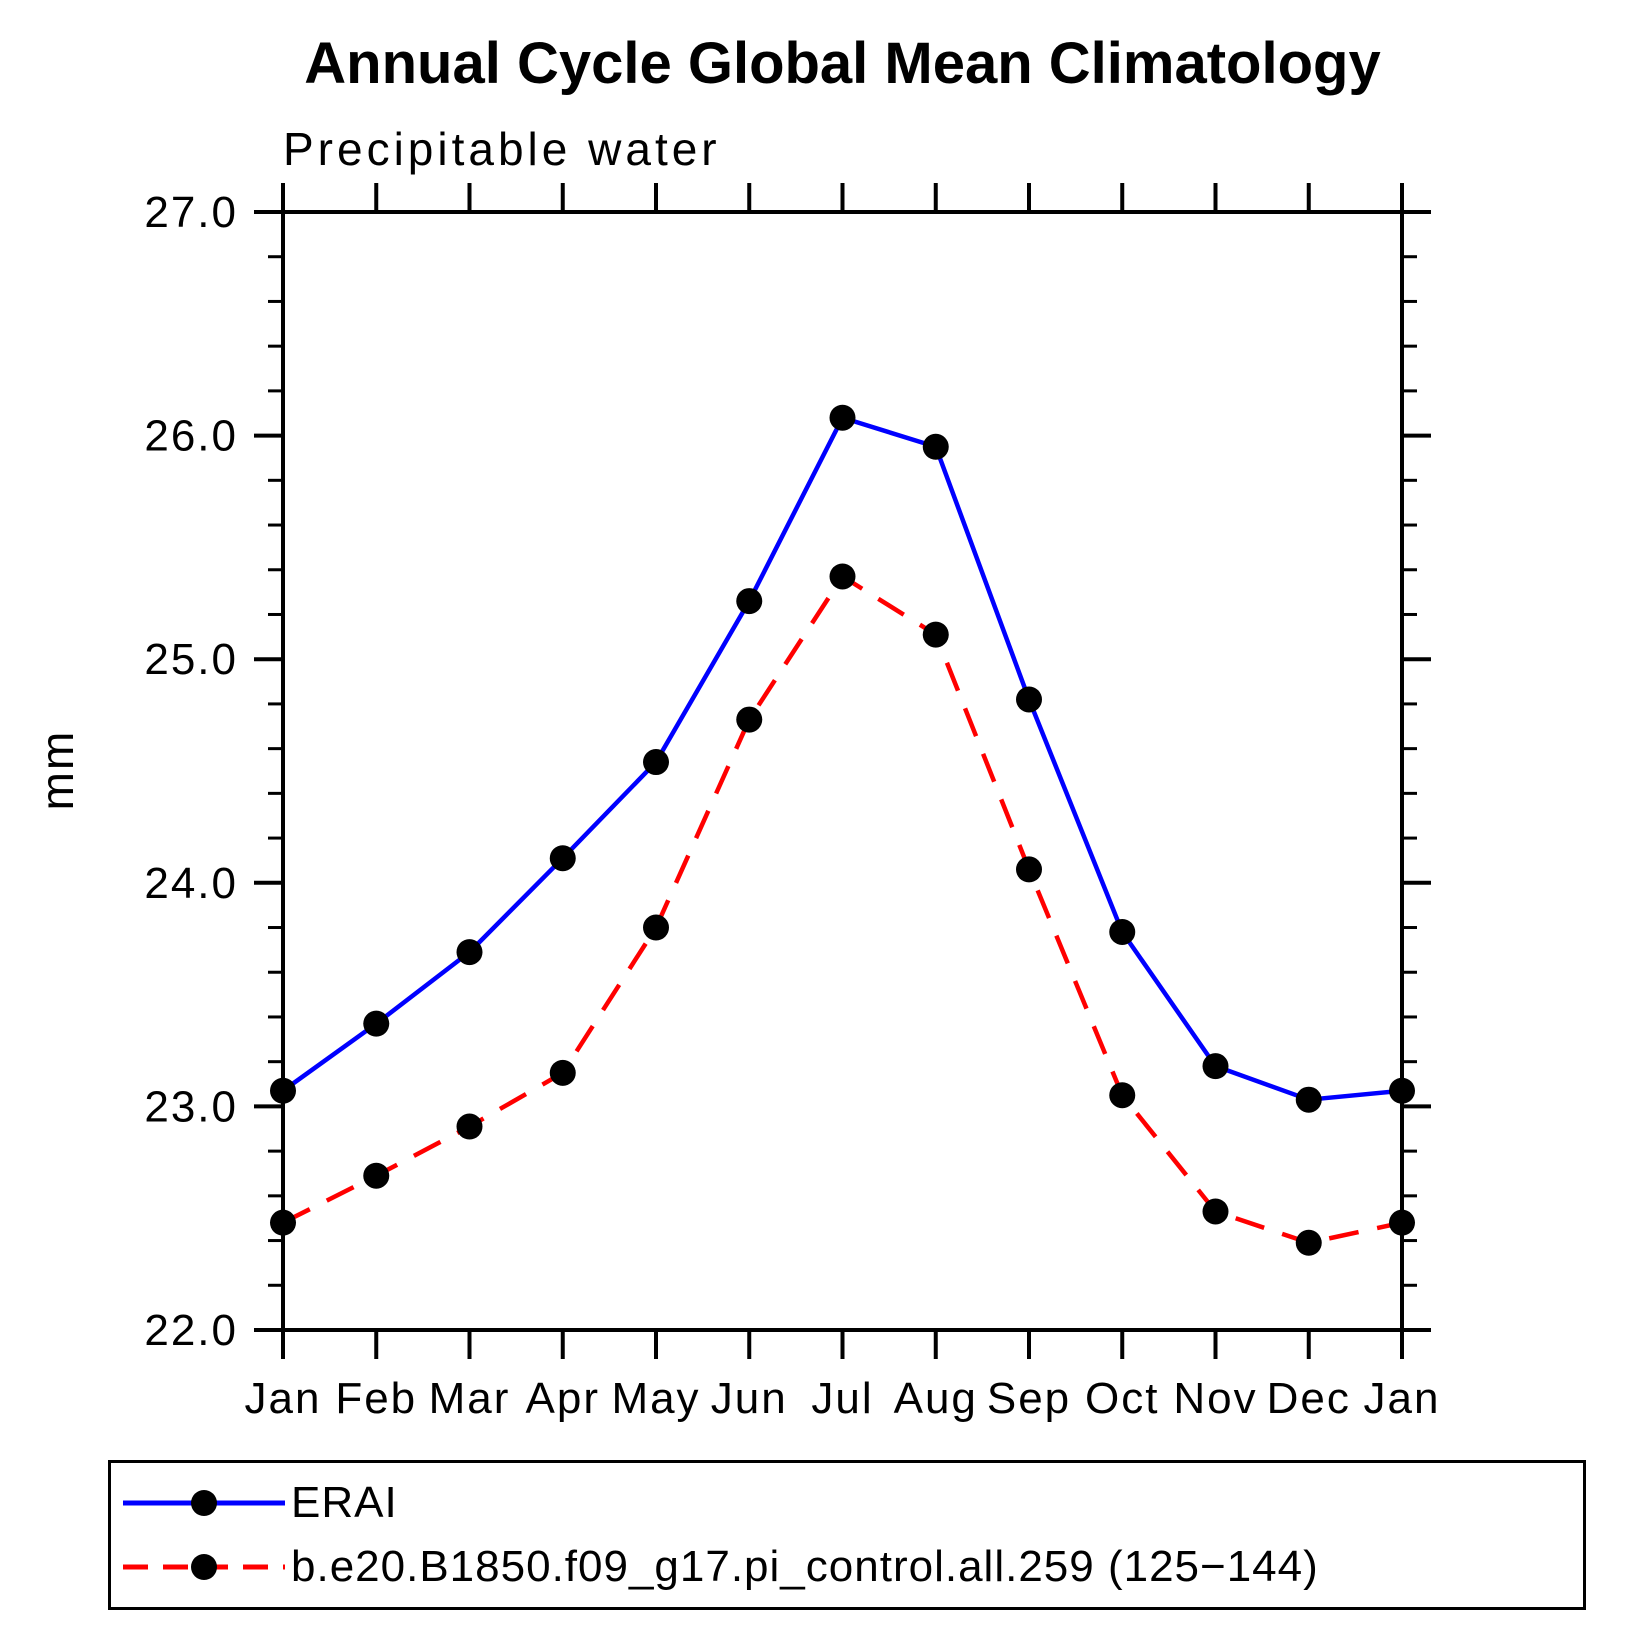 The width and height of the screenshot is (1647, 1647). What do you see at coordinates (191, 436) in the screenshot?
I see `y-tick-label: 26.0` at bounding box center [191, 436].